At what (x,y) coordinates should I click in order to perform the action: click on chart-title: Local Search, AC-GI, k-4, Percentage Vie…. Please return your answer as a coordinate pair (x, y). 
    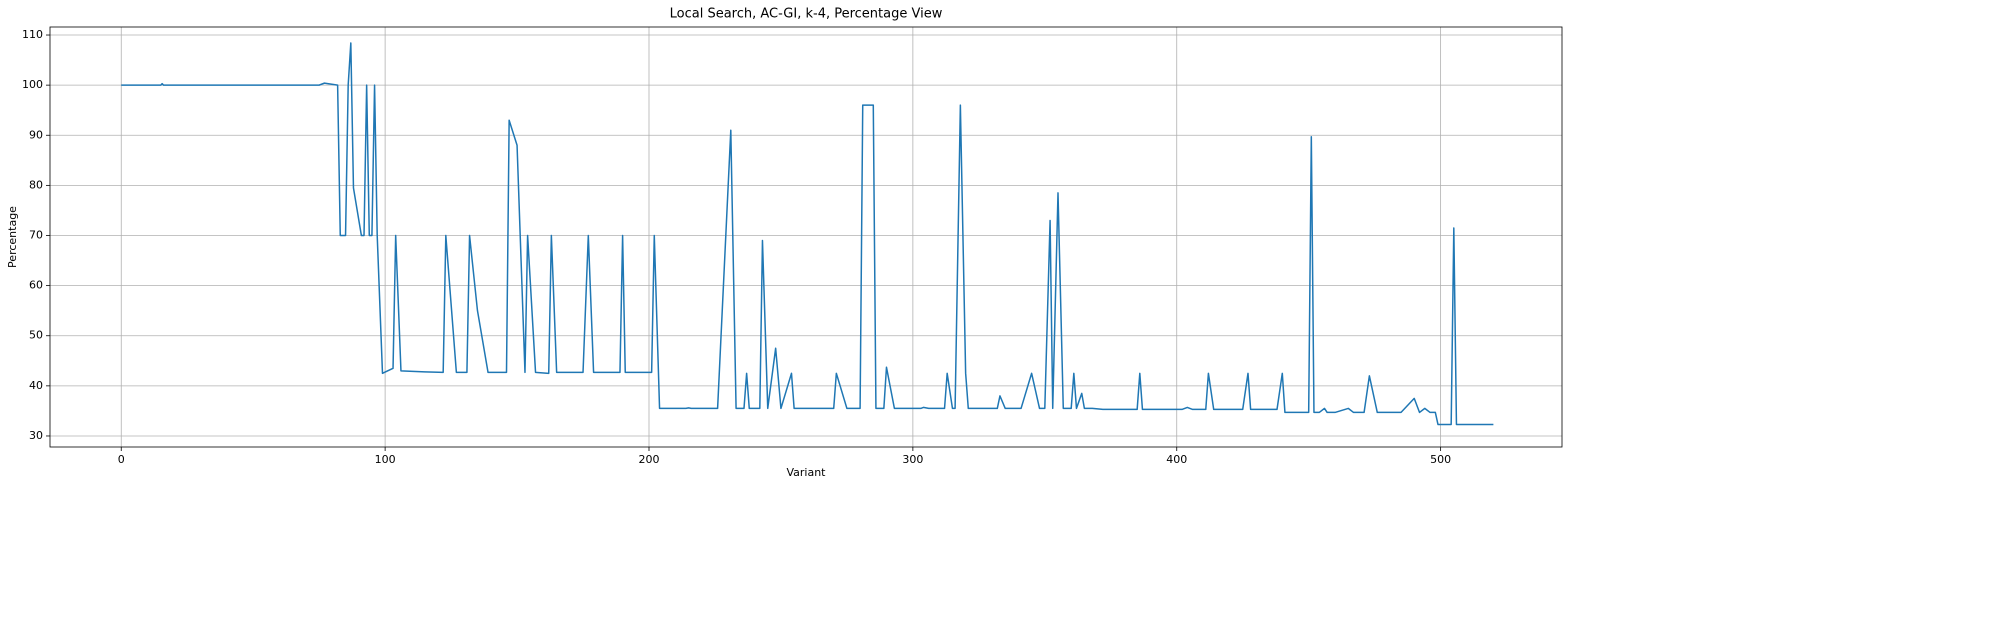
    Looking at the image, I should click on (806, 14).